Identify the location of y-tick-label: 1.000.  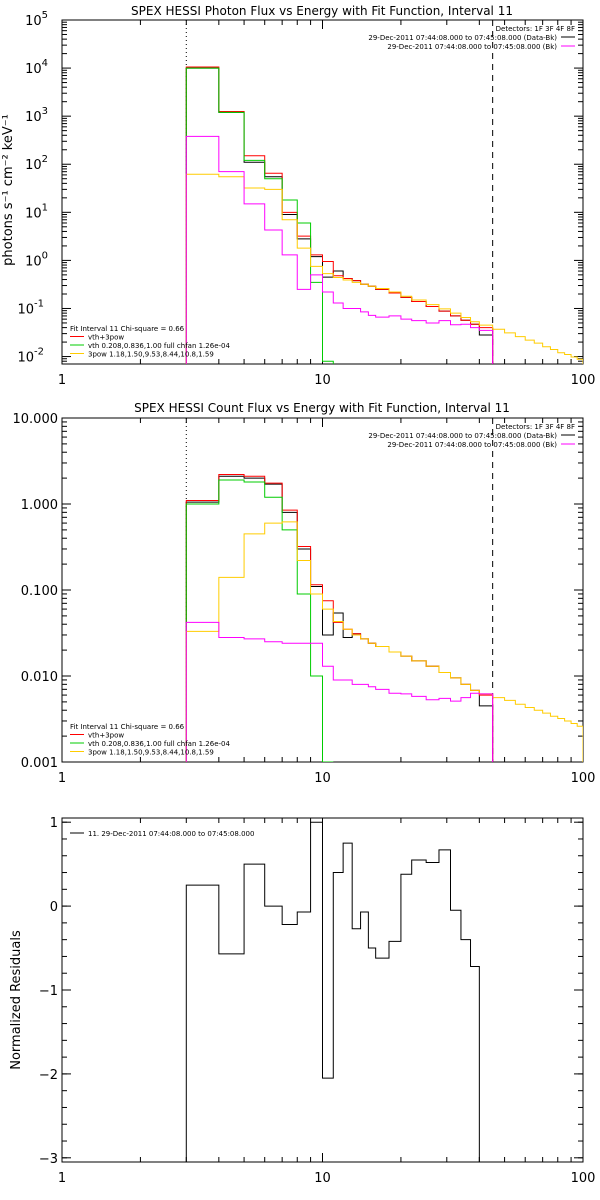
(39, 505).